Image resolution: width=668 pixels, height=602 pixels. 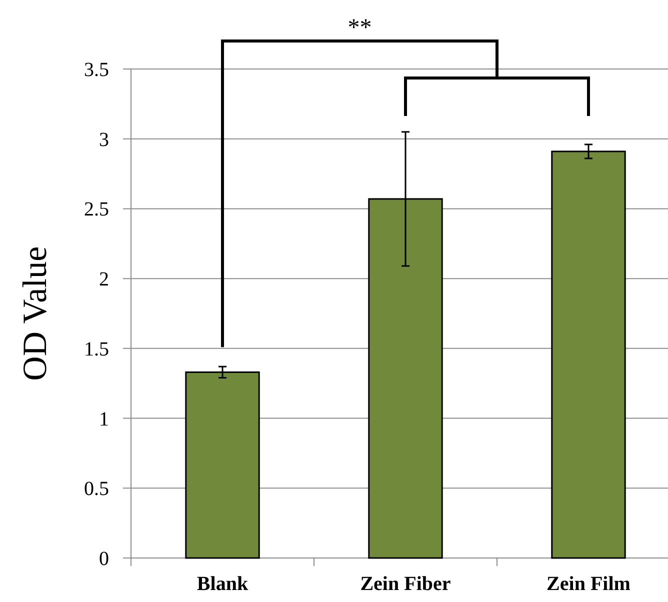 What do you see at coordinates (222, 584) in the screenshot?
I see `x-tick-label: Blank` at bounding box center [222, 584].